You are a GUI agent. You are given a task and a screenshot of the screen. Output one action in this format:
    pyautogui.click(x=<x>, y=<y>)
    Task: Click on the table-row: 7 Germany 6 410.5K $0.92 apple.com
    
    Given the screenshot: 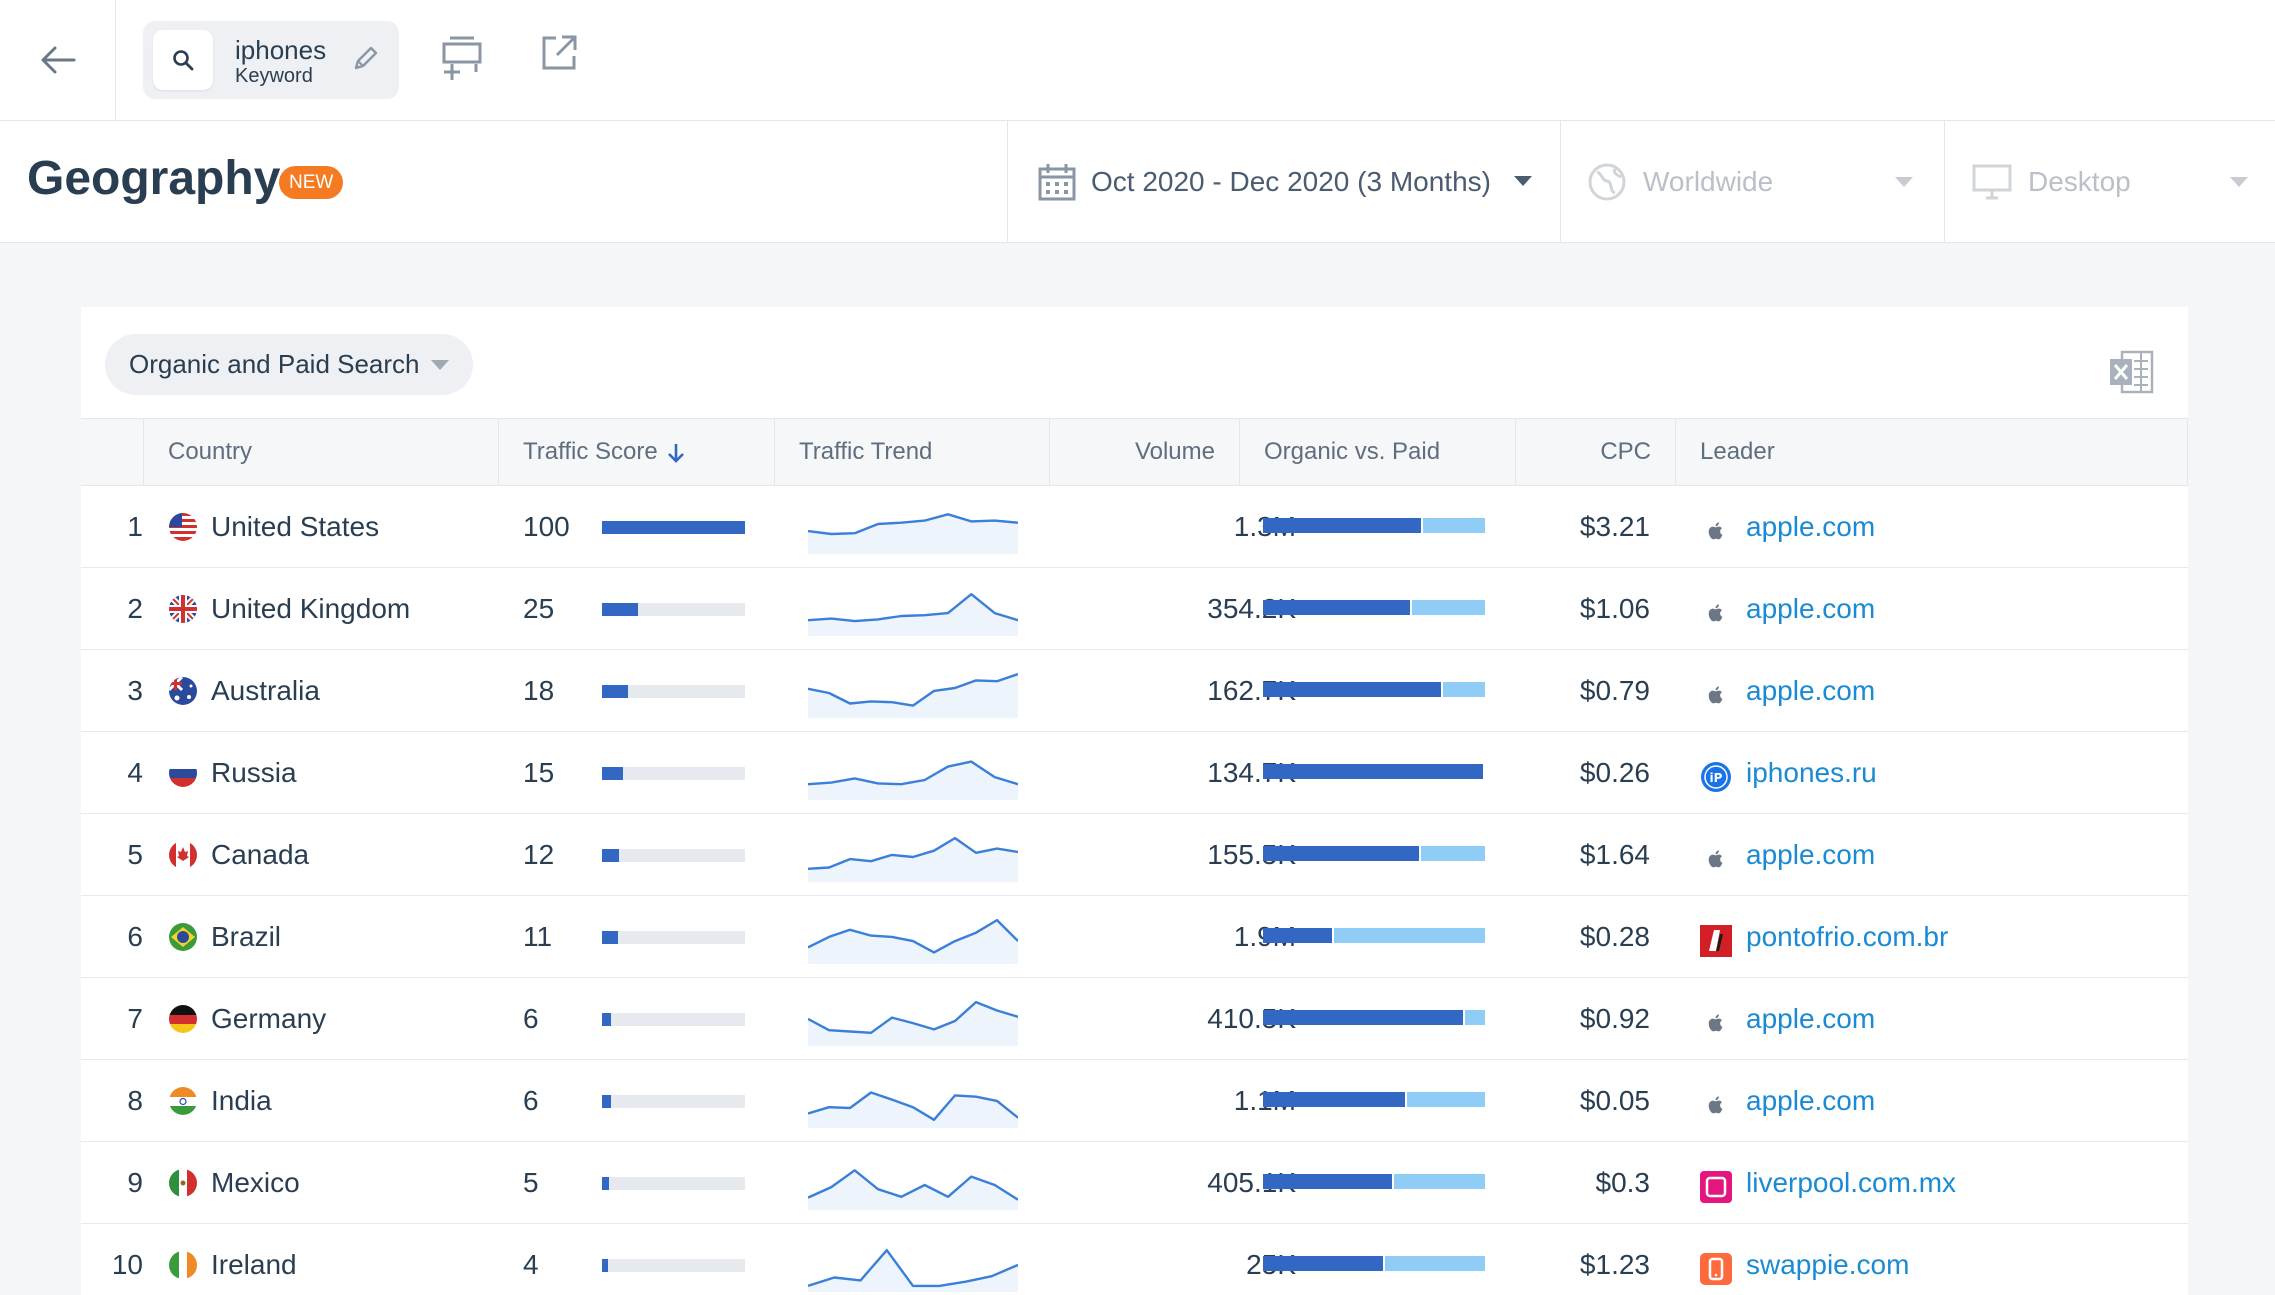 What is the action you would take?
    pyautogui.click(x=1134, y=1019)
    